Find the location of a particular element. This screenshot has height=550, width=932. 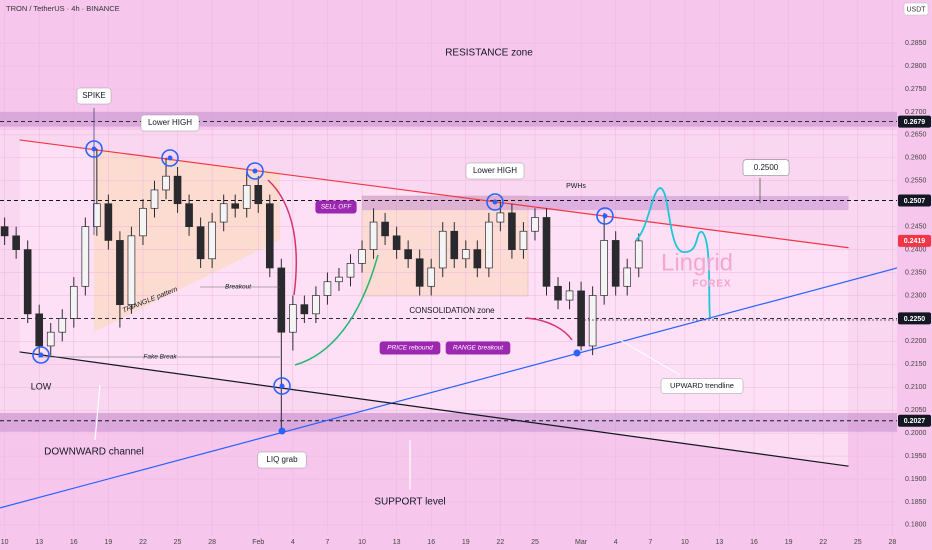

low-dot is located at coordinates (577, 353).